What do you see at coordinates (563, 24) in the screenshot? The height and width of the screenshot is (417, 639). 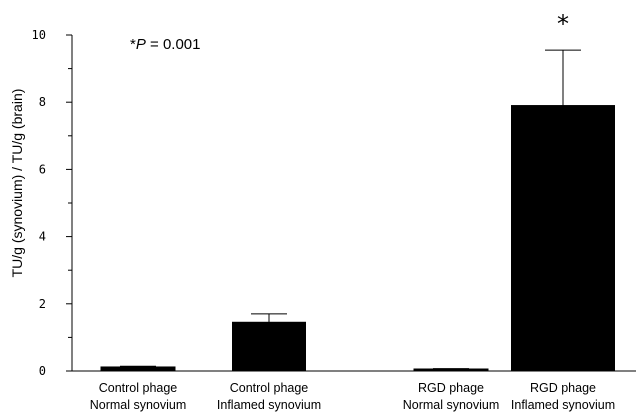 I see `significance-star: *` at bounding box center [563, 24].